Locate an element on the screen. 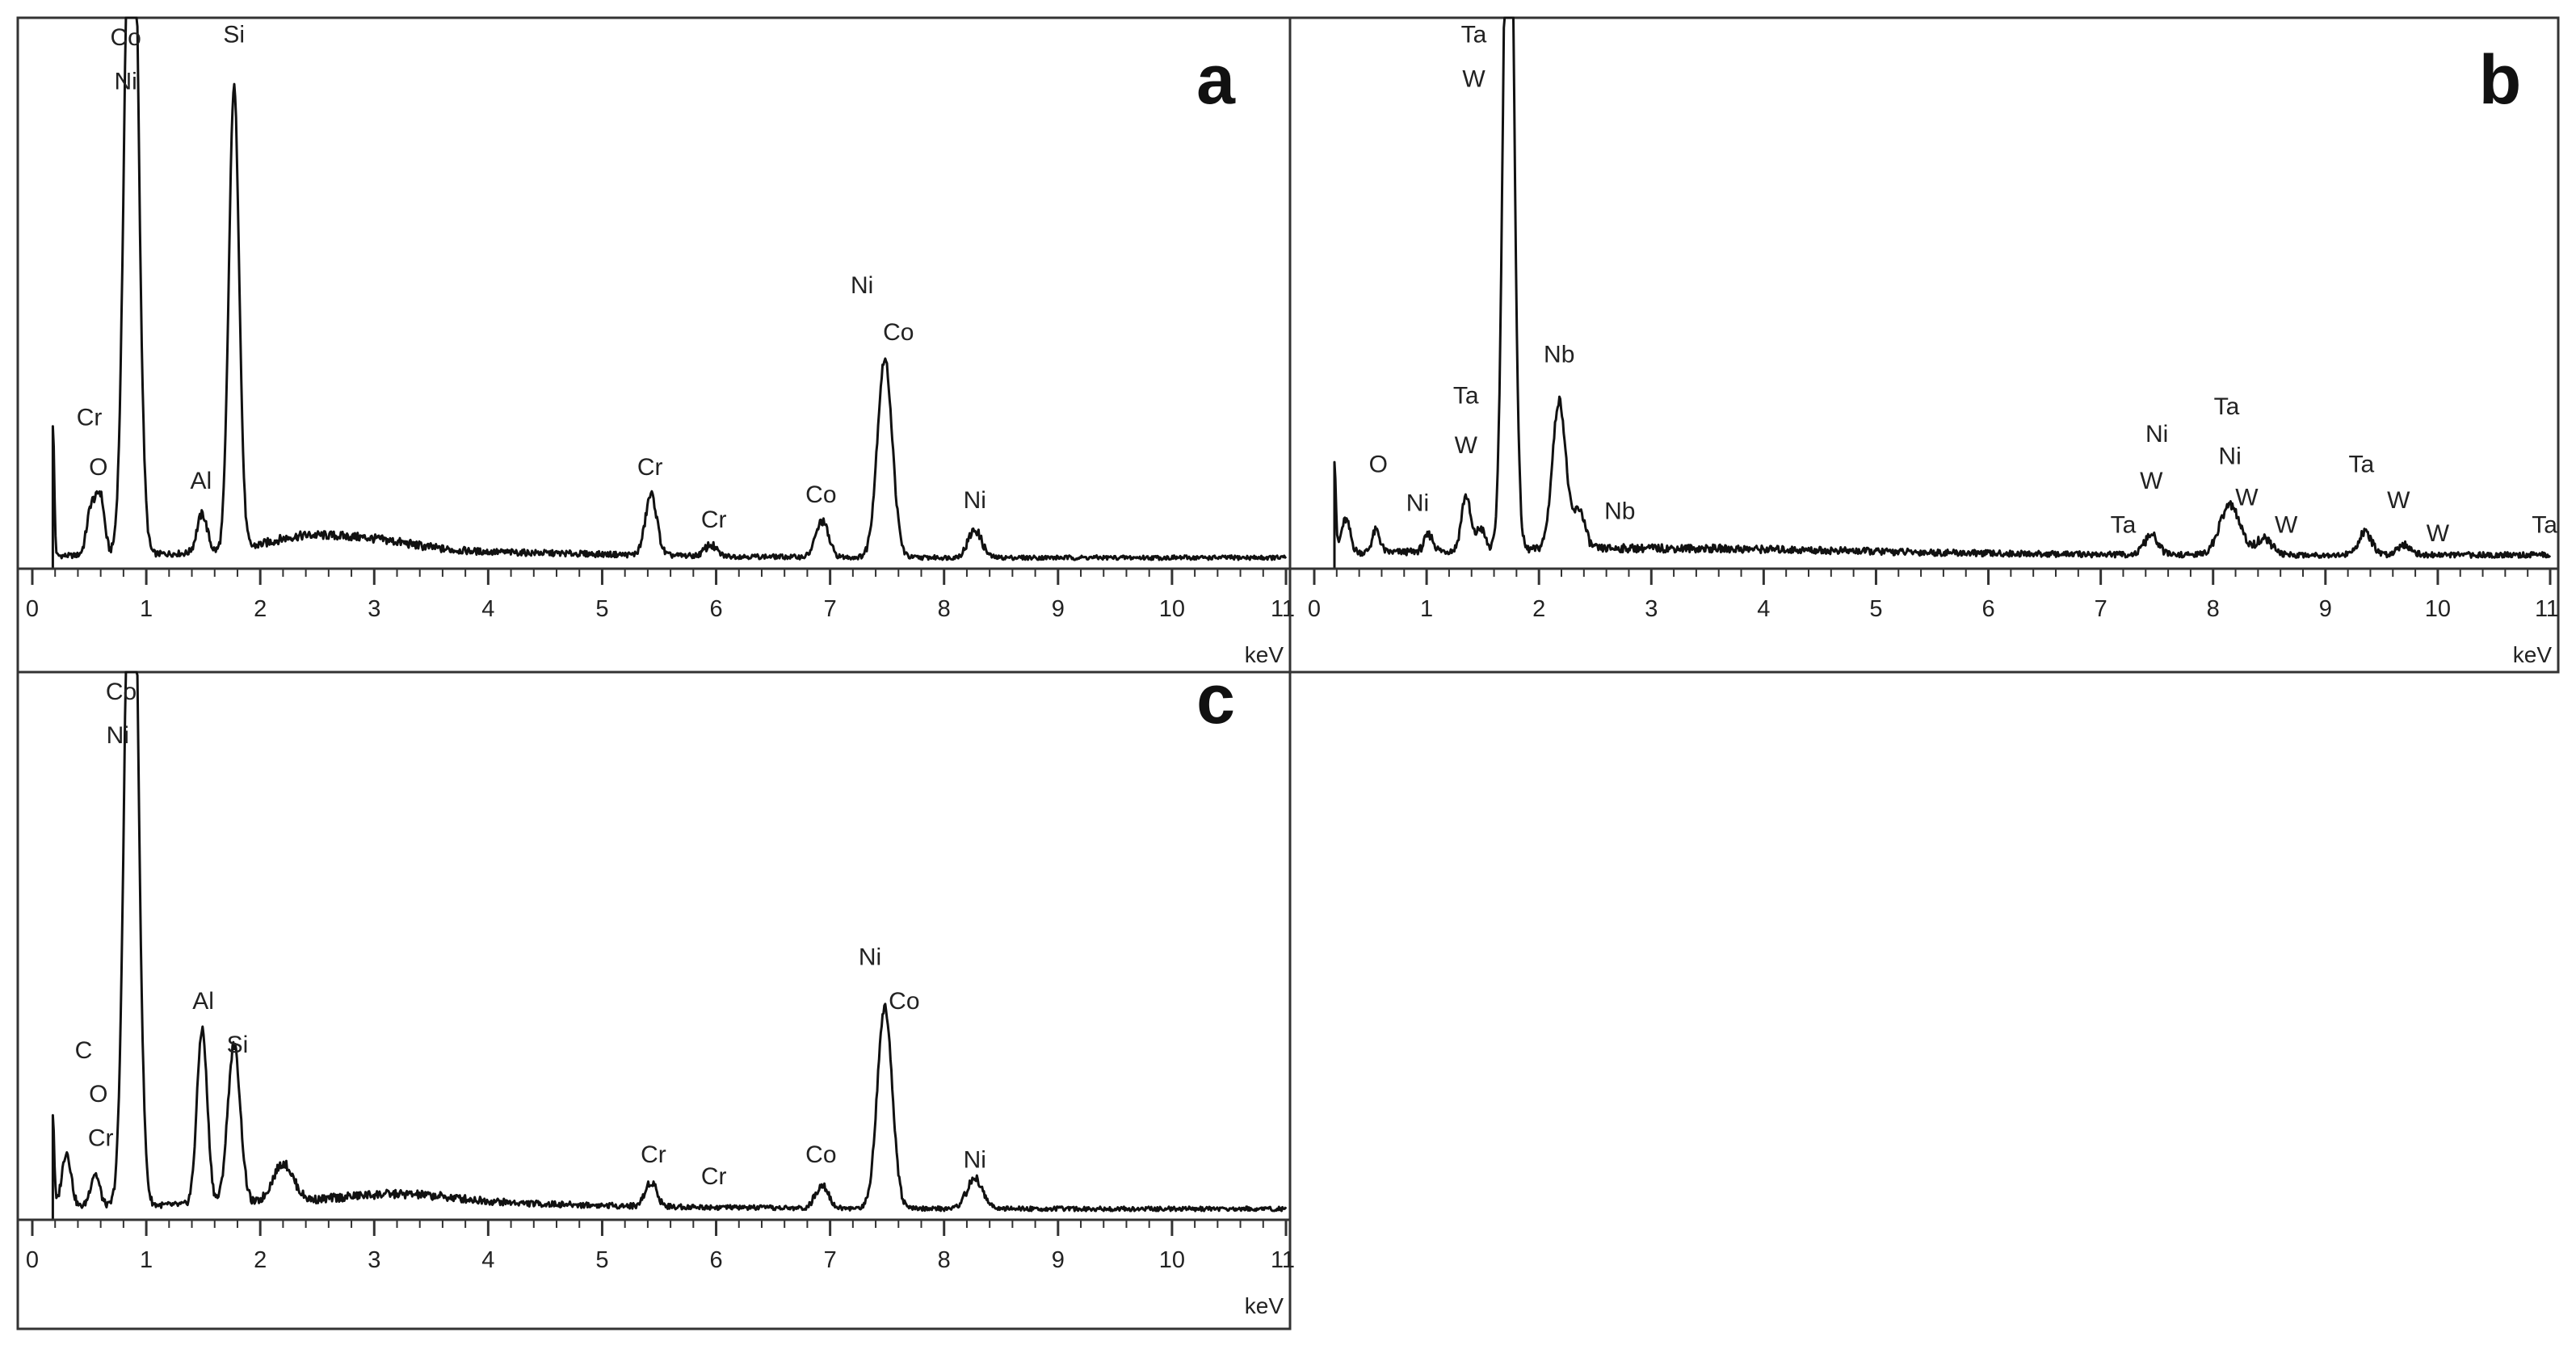 The width and height of the screenshot is (2576, 1345). panel-a-x-tick-label: 4 is located at coordinates (488, 609).